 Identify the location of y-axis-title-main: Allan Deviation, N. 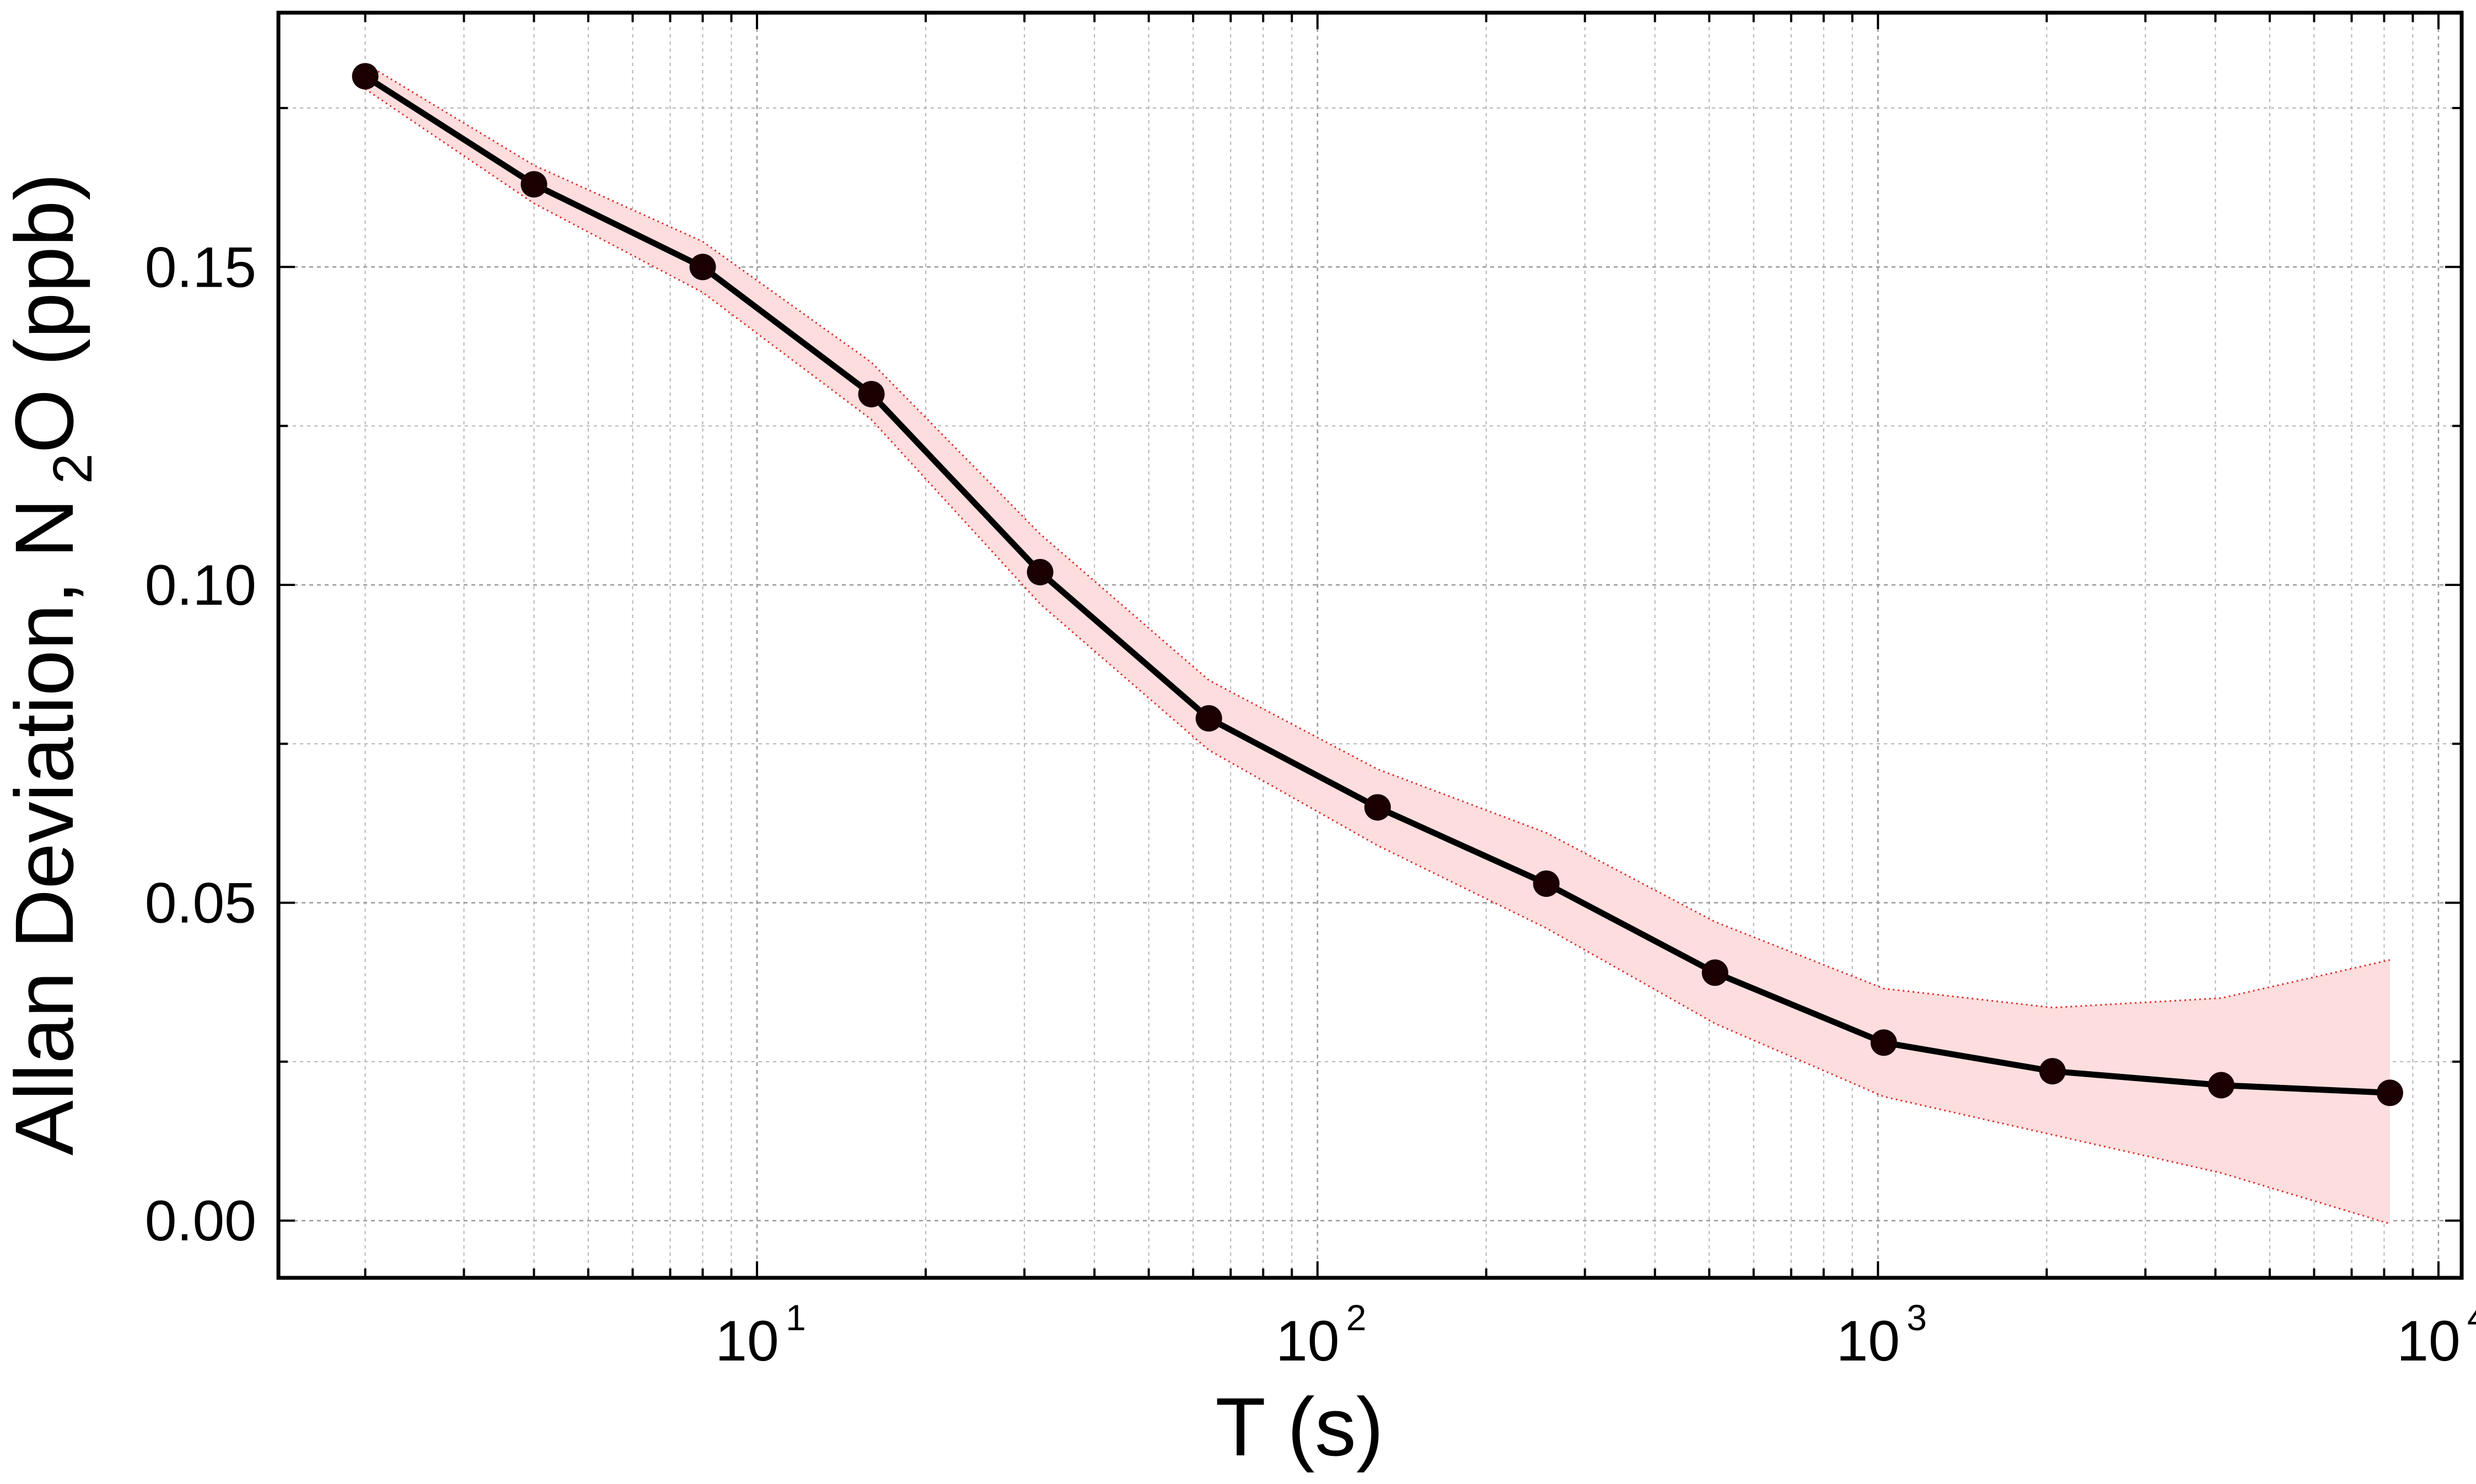
(45, 826).